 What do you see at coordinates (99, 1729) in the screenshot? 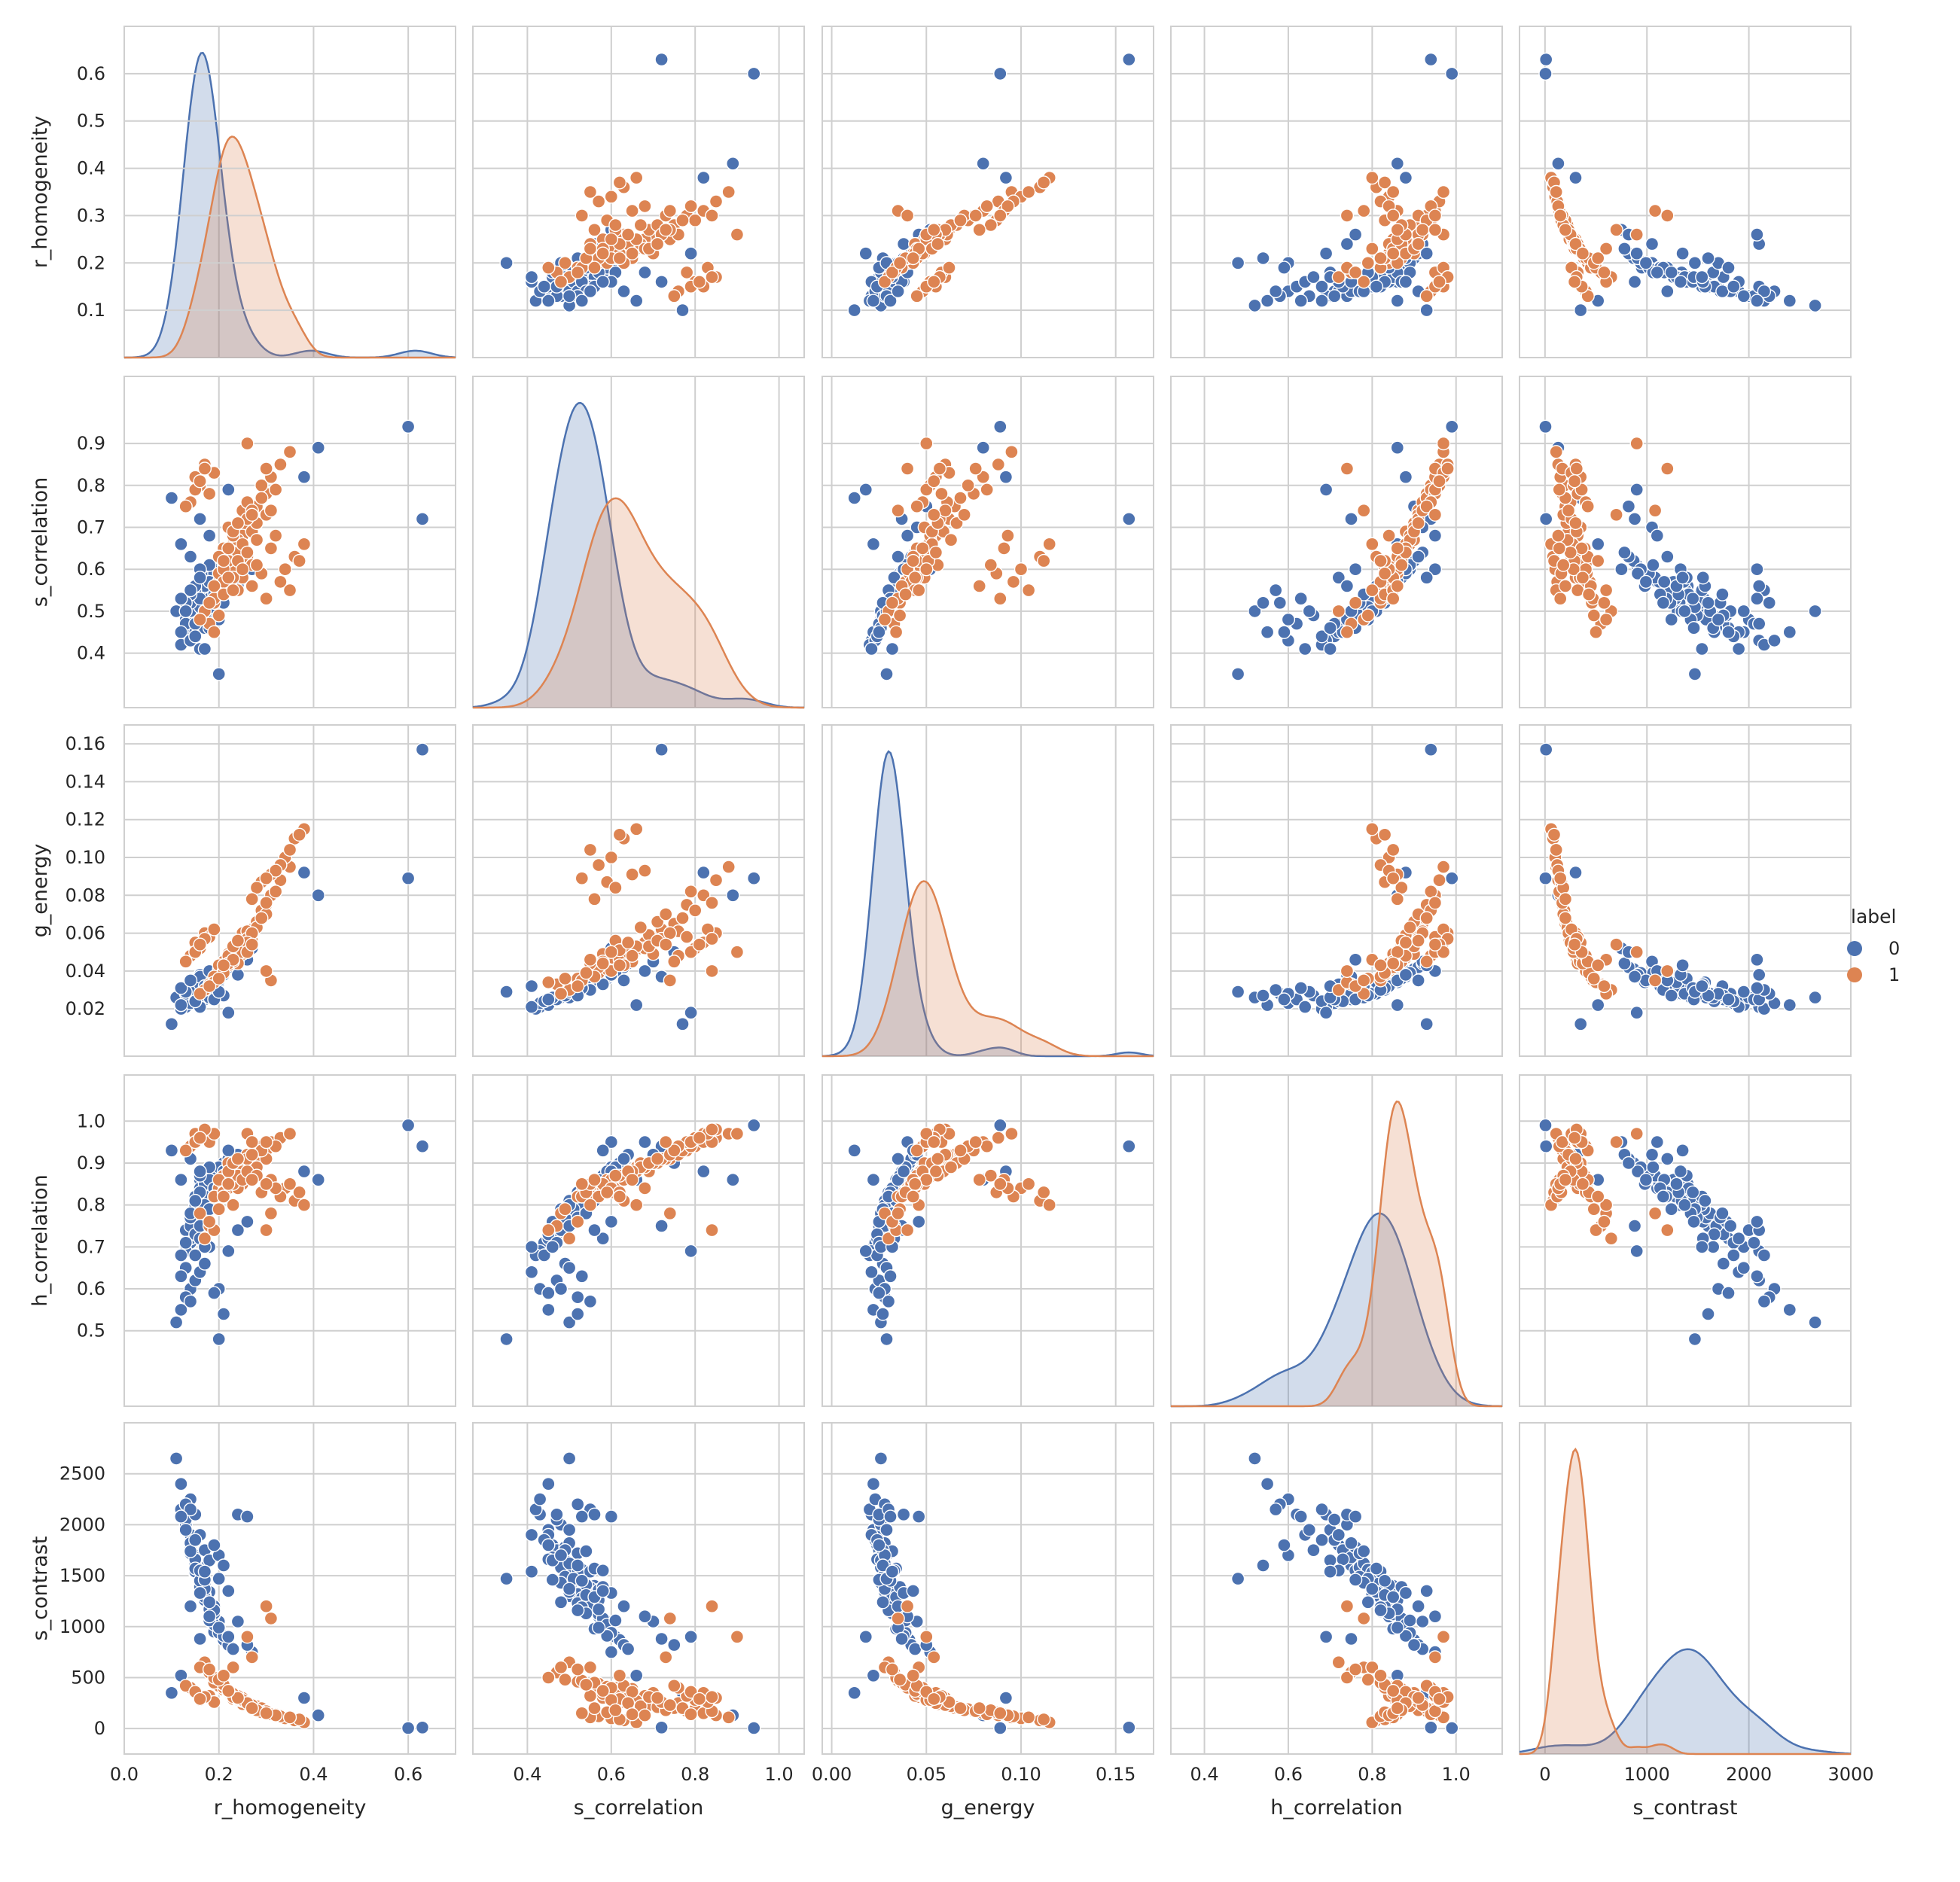
I see `ytick-s_contrast-0: 0` at bounding box center [99, 1729].